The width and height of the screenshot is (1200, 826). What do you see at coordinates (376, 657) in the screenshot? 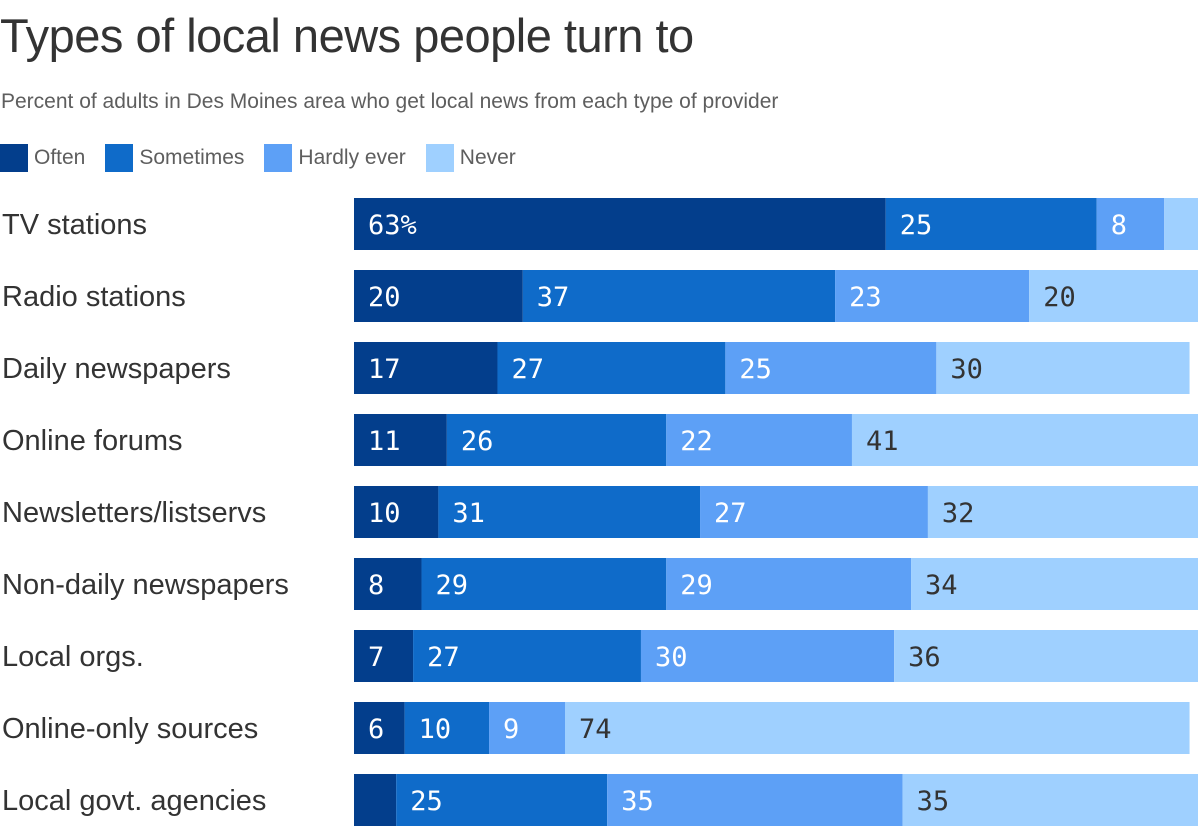
I see `data-label: 7` at bounding box center [376, 657].